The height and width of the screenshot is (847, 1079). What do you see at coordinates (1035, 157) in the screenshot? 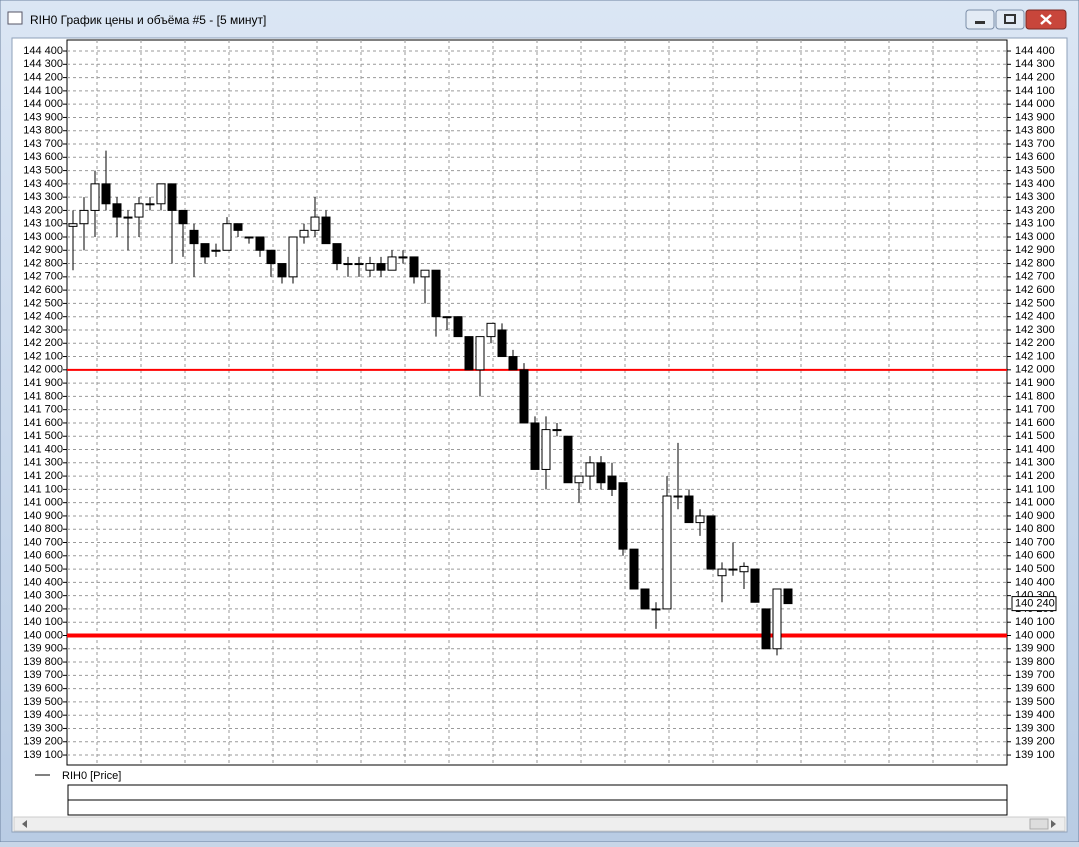
I see `y2-tick-label: 143 600` at bounding box center [1035, 157].